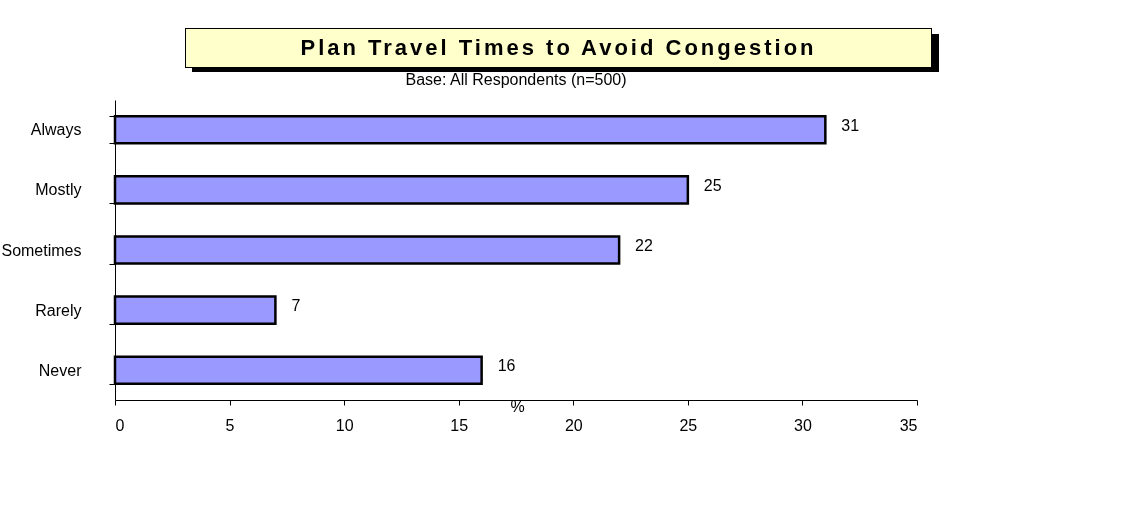  I want to click on x-tick-label: 5, so click(230, 425).